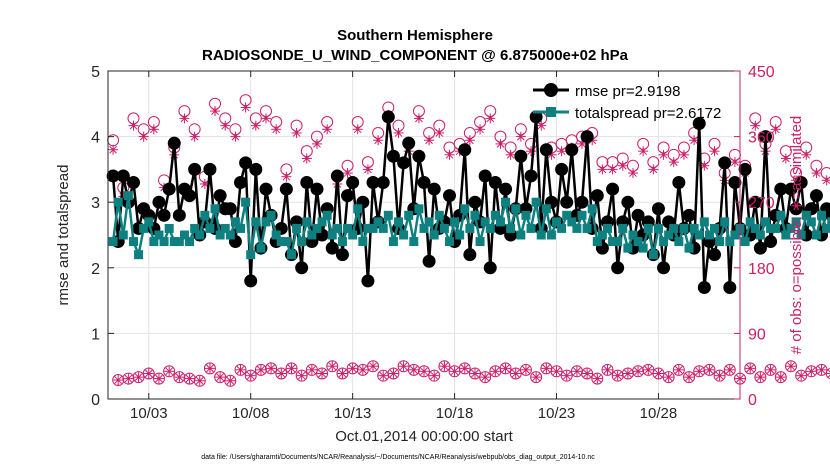 The height and width of the screenshot is (470, 830). I want to click on y-tick-label-right: 0, so click(752, 400).